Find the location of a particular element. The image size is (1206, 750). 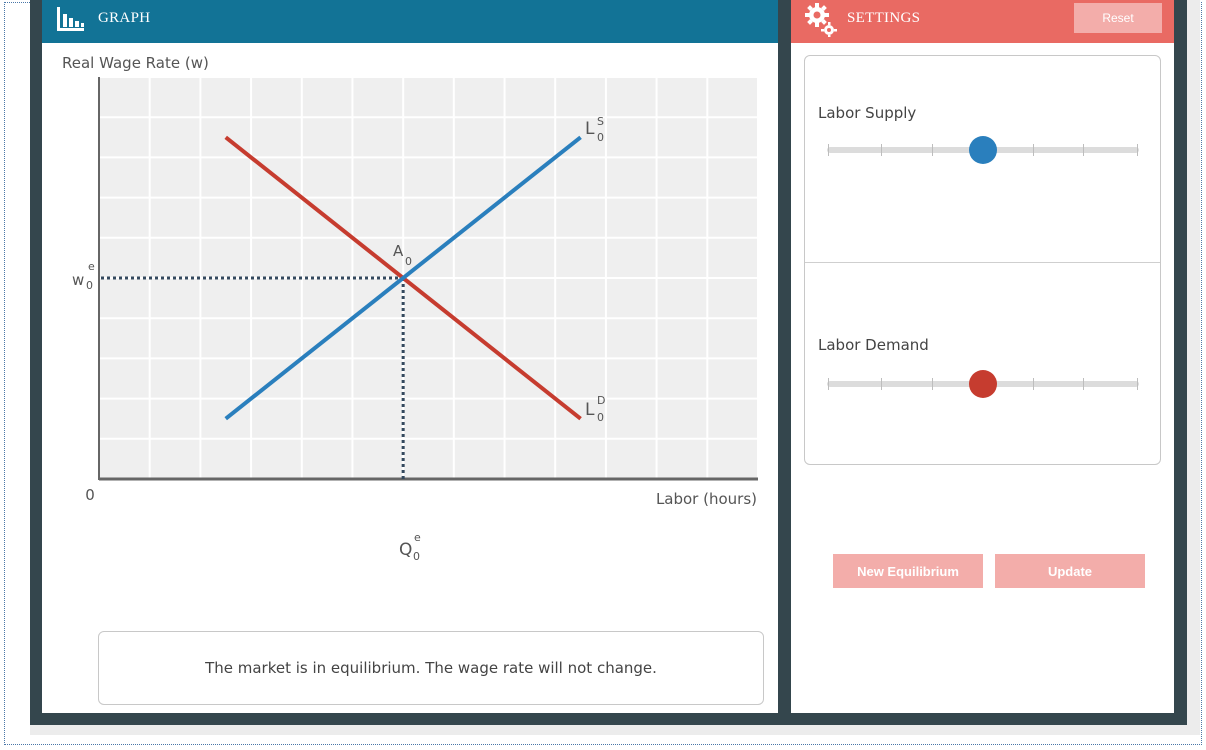

equilibrium-point-label: A 0 is located at coordinates (402, 255).